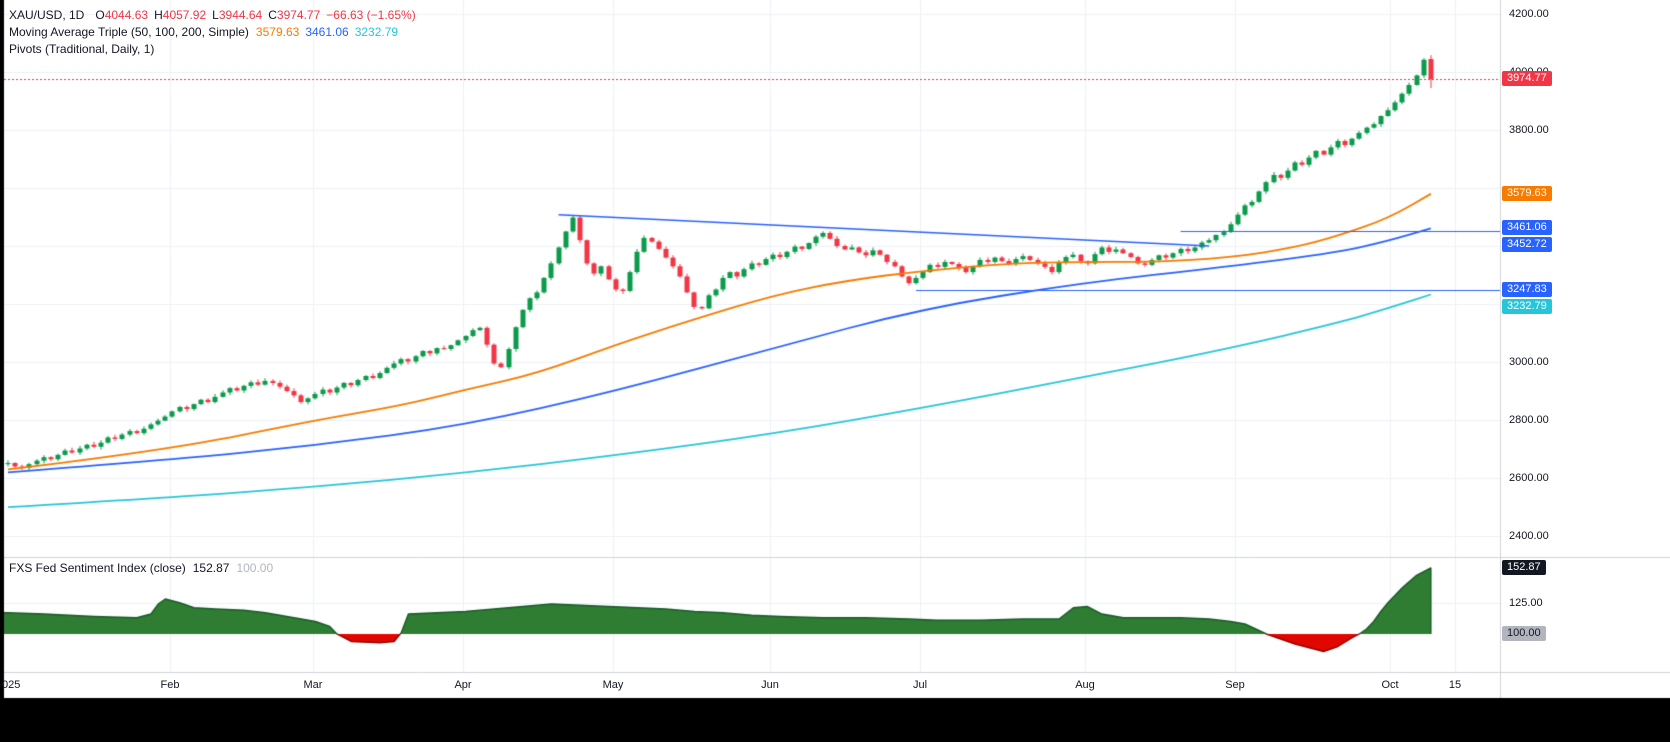  I want to click on time-axis-label: 025, so click(11, 685).